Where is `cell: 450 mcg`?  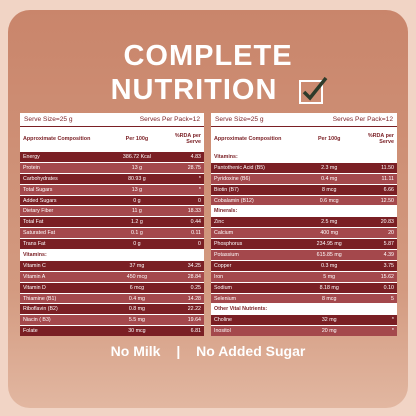
cell: 450 mcg is located at coordinates (137, 276).